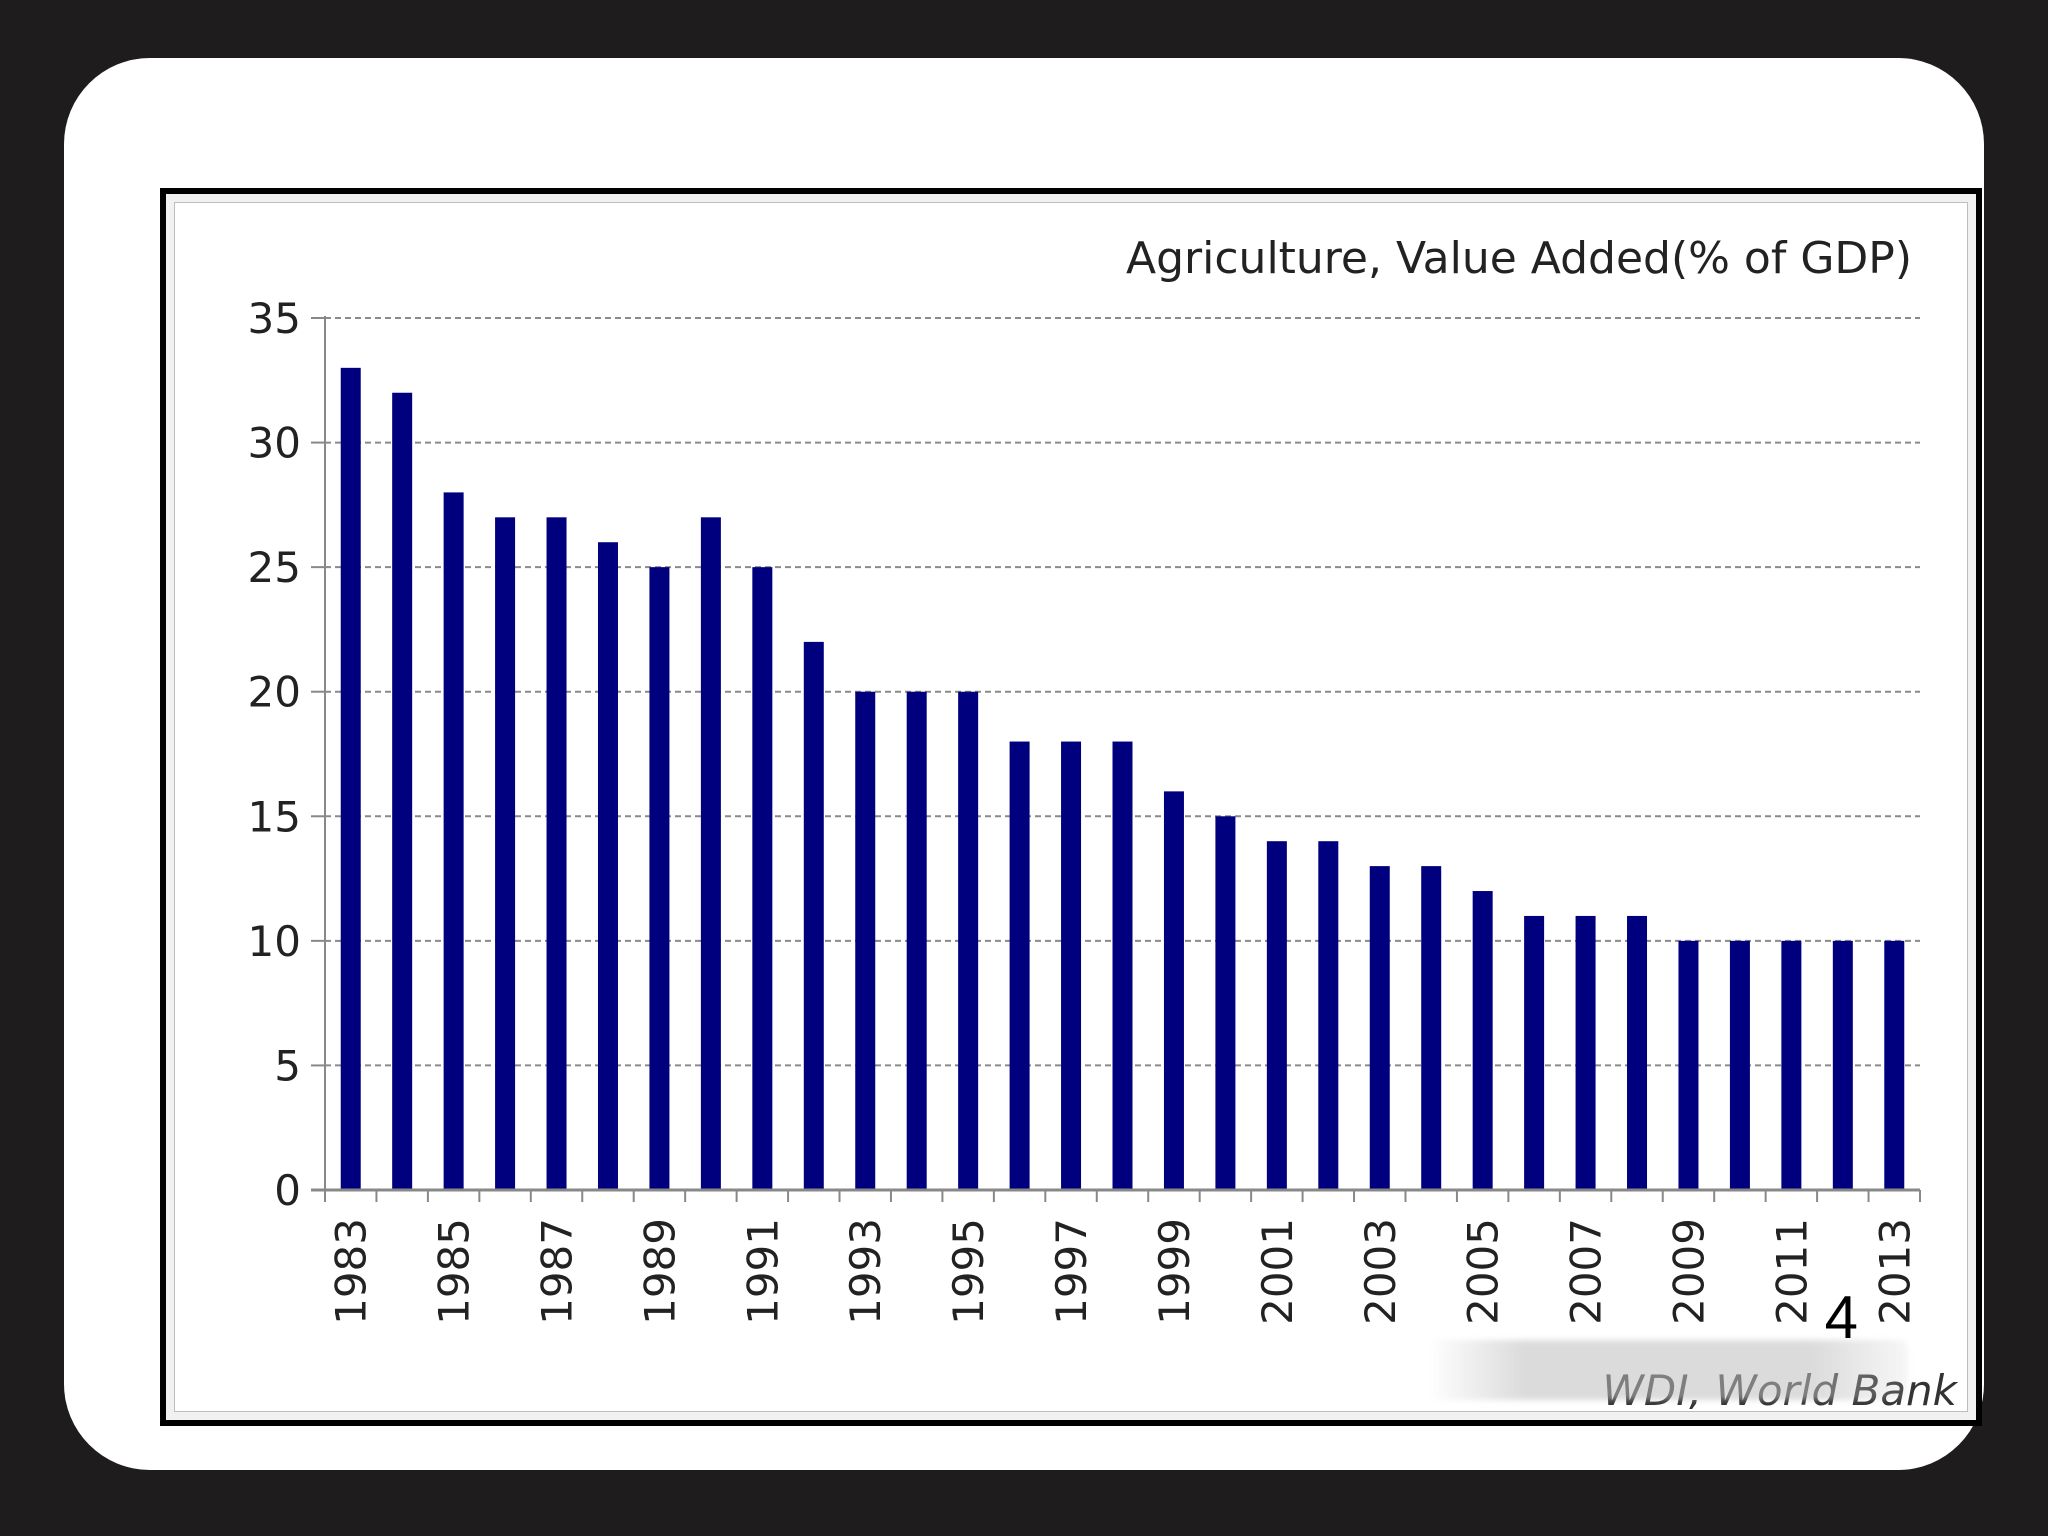 This screenshot has width=2048, height=1536. What do you see at coordinates (274, 816) in the screenshot?
I see `y-tick-label: 15` at bounding box center [274, 816].